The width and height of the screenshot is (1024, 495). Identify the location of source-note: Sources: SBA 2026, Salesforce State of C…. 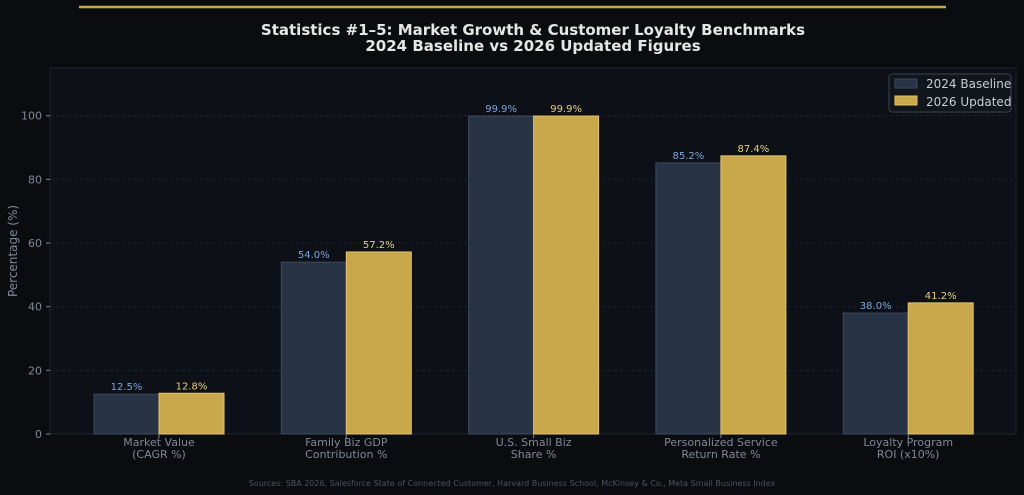
(512, 483).